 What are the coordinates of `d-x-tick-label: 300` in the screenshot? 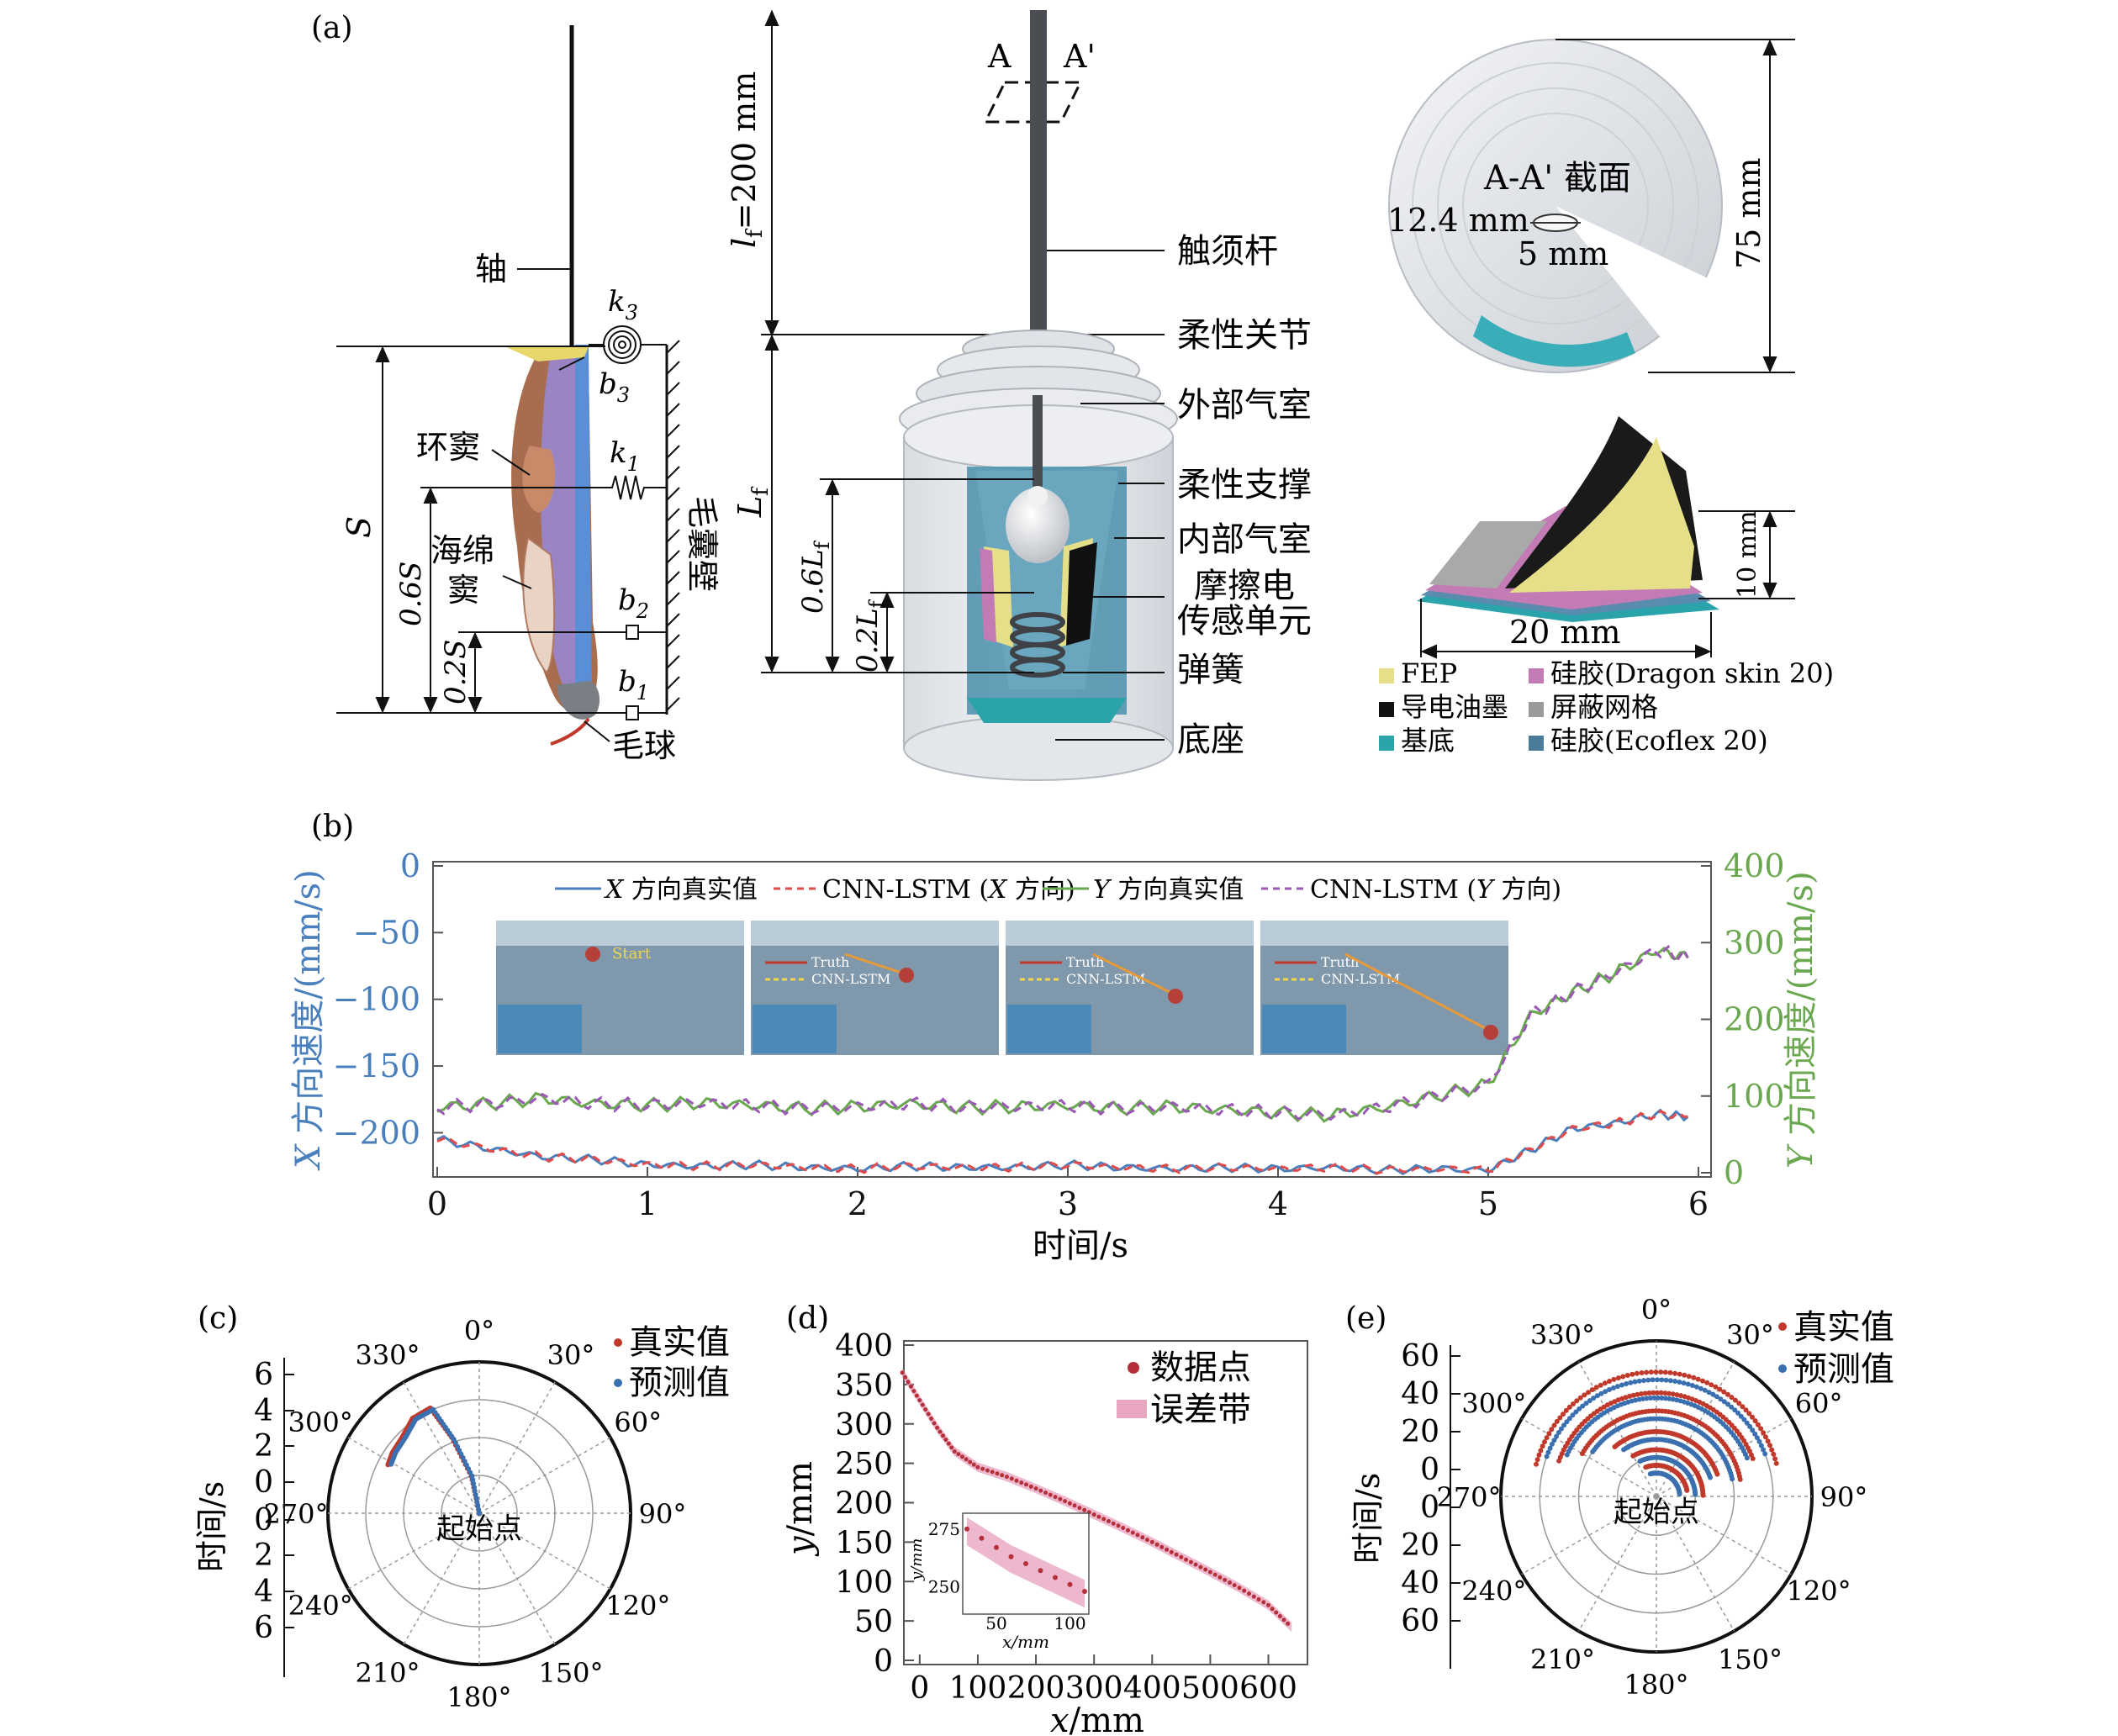 It's located at (1094, 1688).